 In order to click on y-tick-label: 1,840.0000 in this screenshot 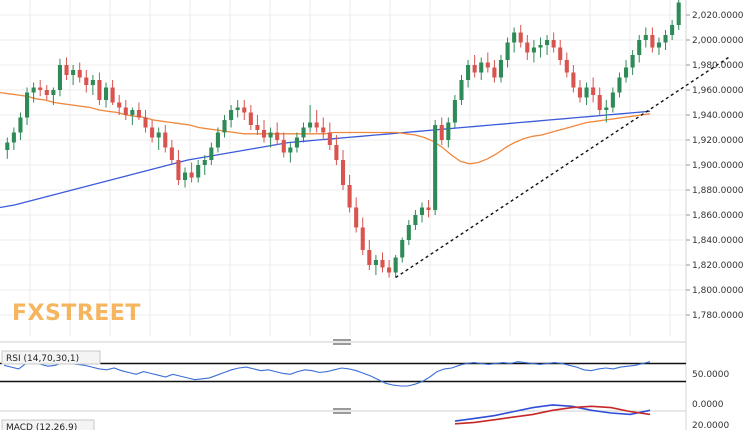, I will do `click(718, 241)`.